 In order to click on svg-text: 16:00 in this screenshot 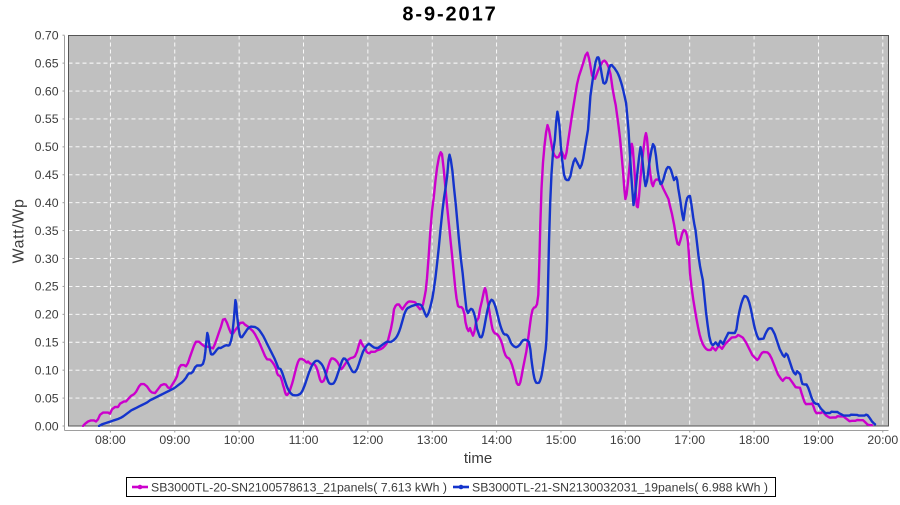, I will do `click(625, 440)`.